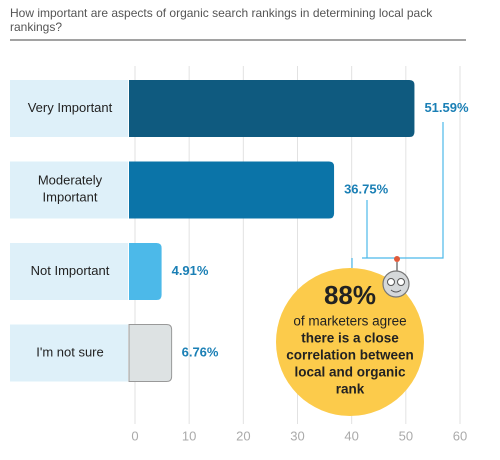  What do you see at coordinates (446, 107) in the screenshot?
I see `value-label: 51.59%` at bounding box center [446, 107].